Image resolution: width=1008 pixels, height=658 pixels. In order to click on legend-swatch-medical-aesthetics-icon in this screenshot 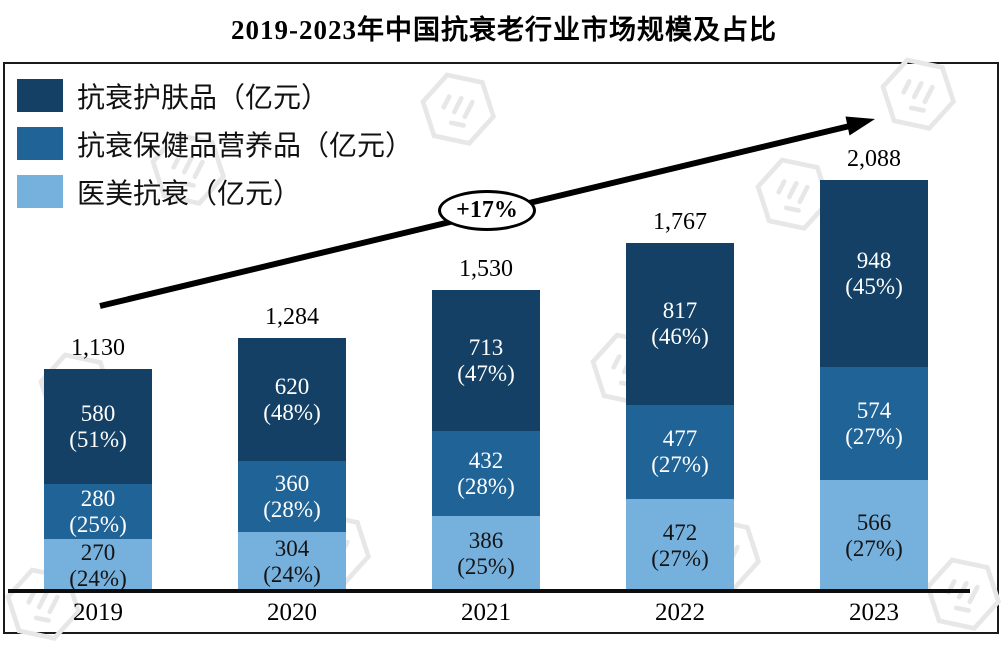, I will do `click(40, 191)`.